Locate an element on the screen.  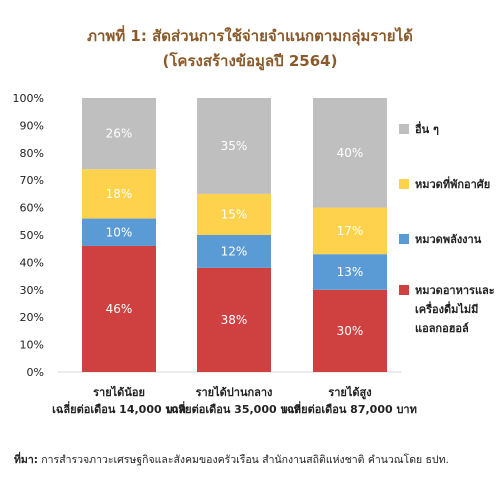
y-tick-label: 20% is located at coordinates (32, 317).